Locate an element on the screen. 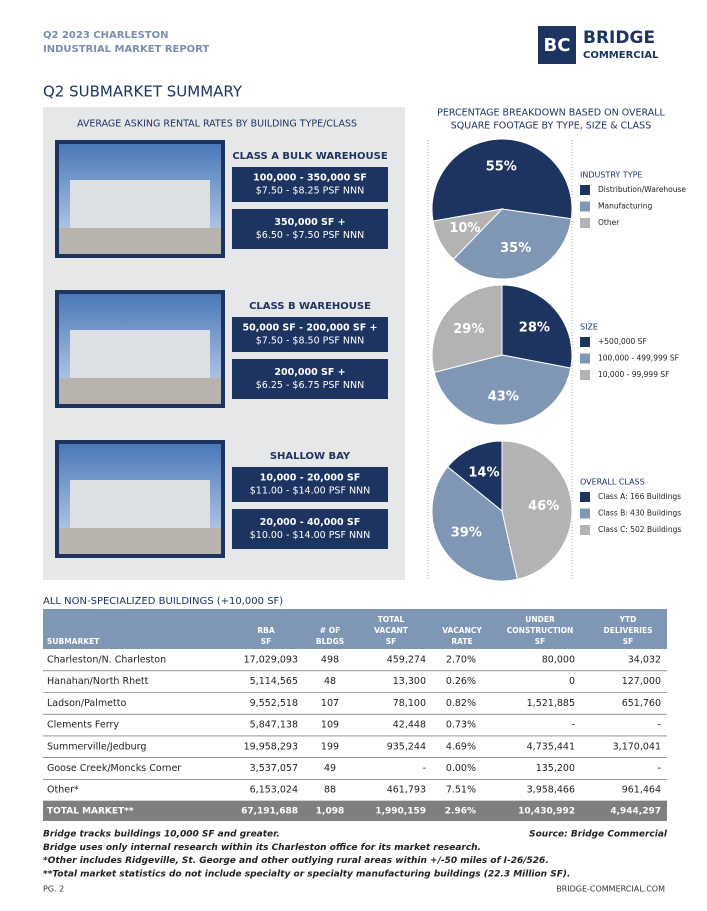  slice-label: 39% is located at coordinates (466, 533).